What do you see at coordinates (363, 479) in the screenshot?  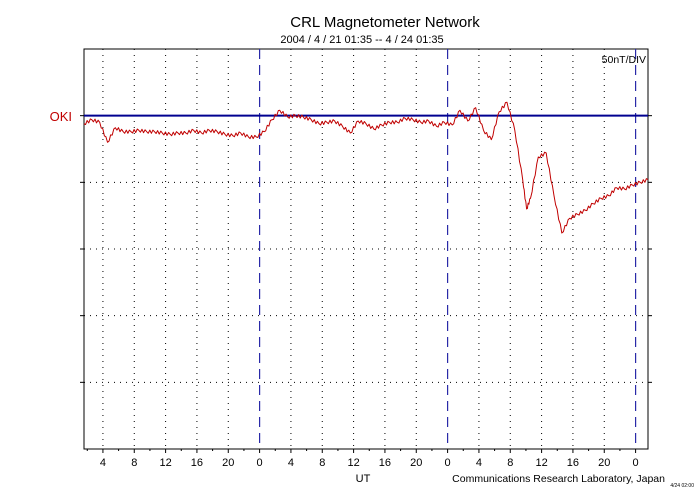 I see `x-axis-label: UT` at bounding box center [363, 479].